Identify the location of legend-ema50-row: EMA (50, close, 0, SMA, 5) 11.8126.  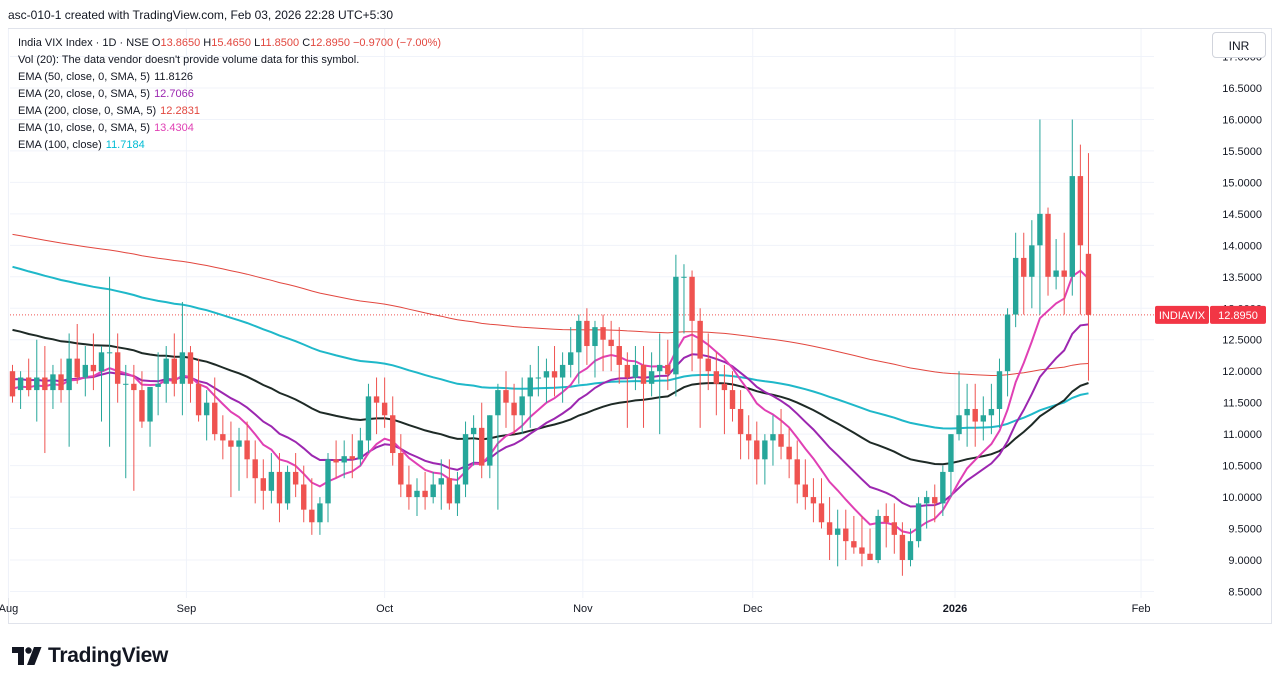
(229, 77).